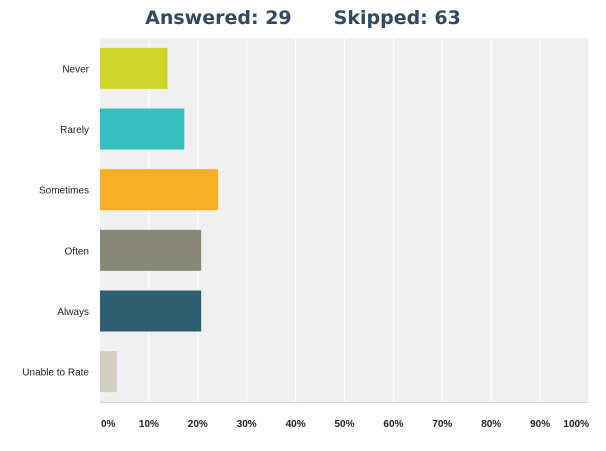 Image resolution: width=606 pixels, height=451 pixels. I want to click on bar-often, so click(151, 250).